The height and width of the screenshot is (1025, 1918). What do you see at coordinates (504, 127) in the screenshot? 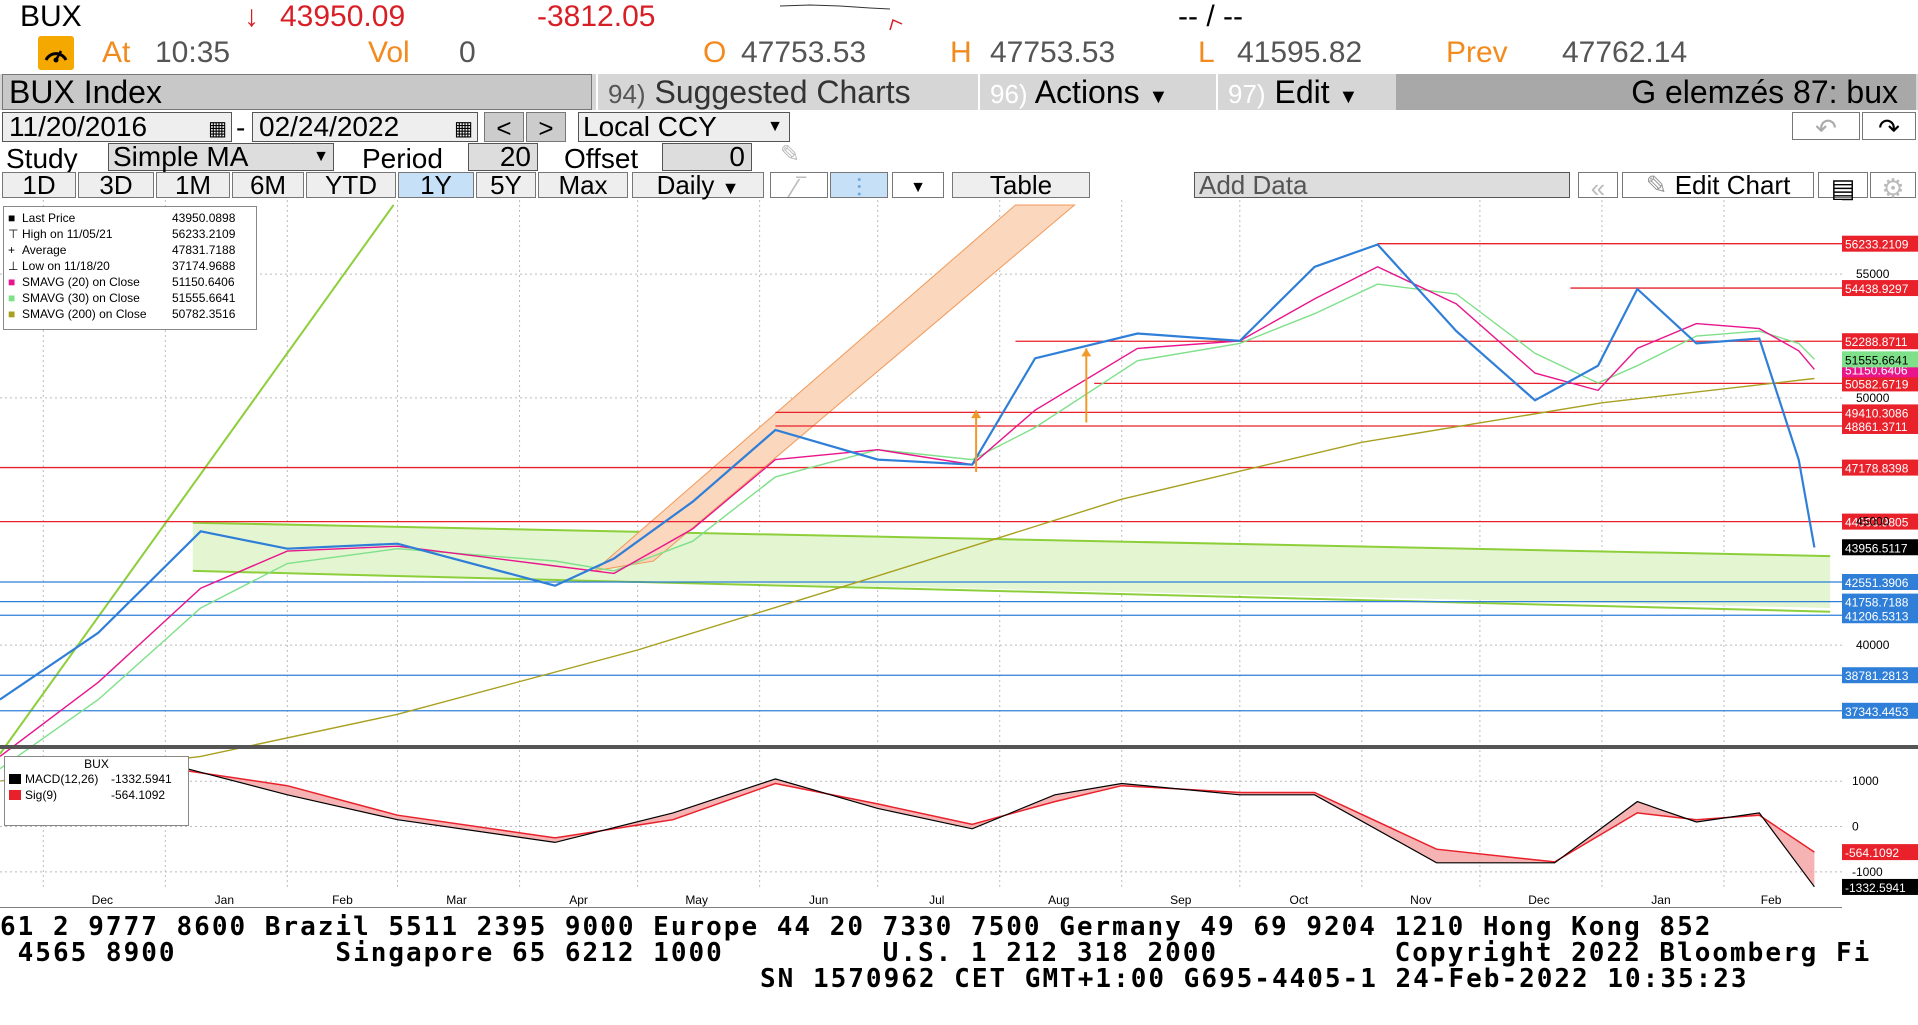
I see `prev-period-button: <` at bounding box center [504, 127].